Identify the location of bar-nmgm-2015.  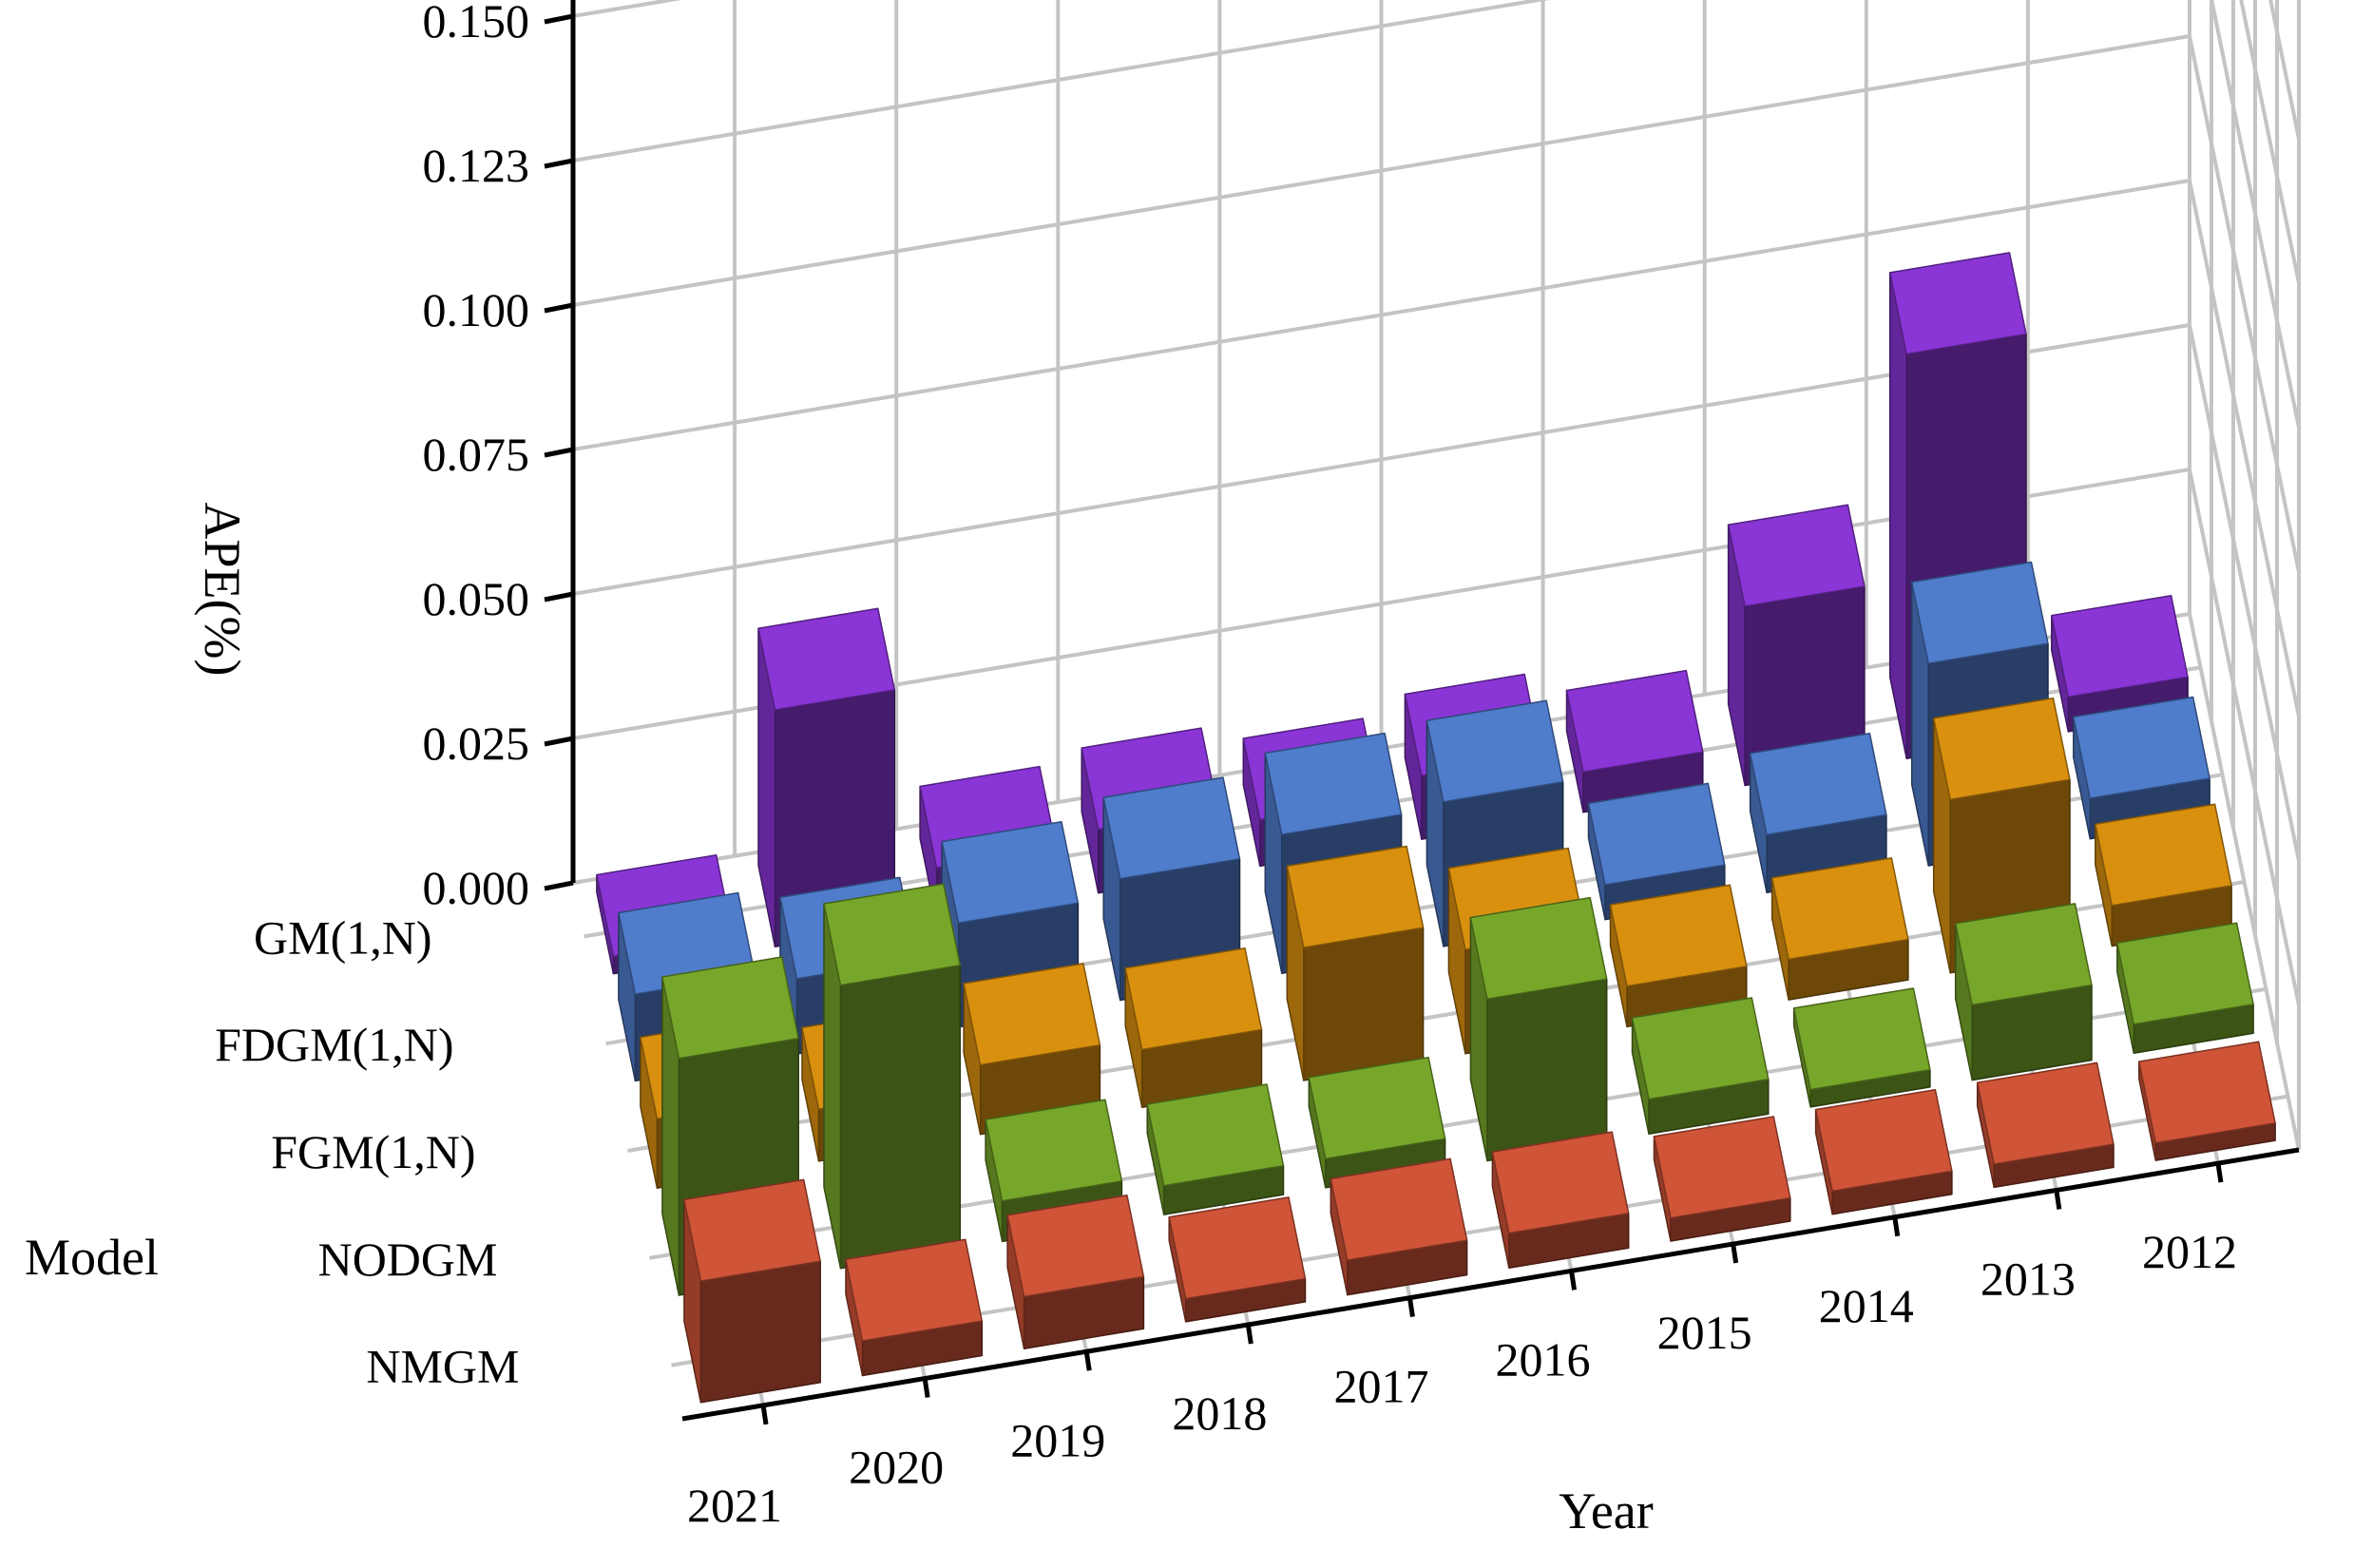
(1722, 1179).